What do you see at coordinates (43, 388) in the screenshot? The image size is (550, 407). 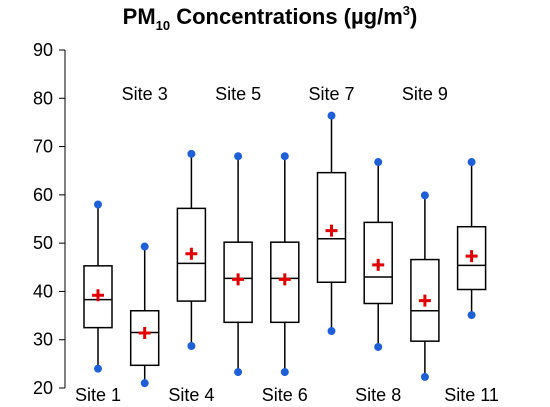 I see `y-tick-label: 20` at bounding box center [43, 388].